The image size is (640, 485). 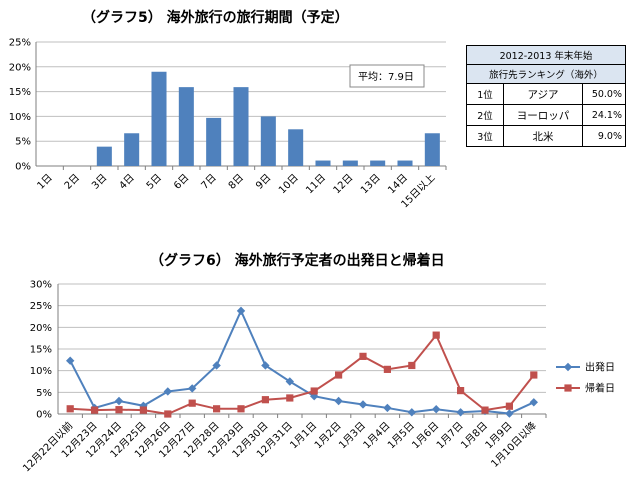 I want to click on x-tick-label: 9日, so click(x=263, y=181).